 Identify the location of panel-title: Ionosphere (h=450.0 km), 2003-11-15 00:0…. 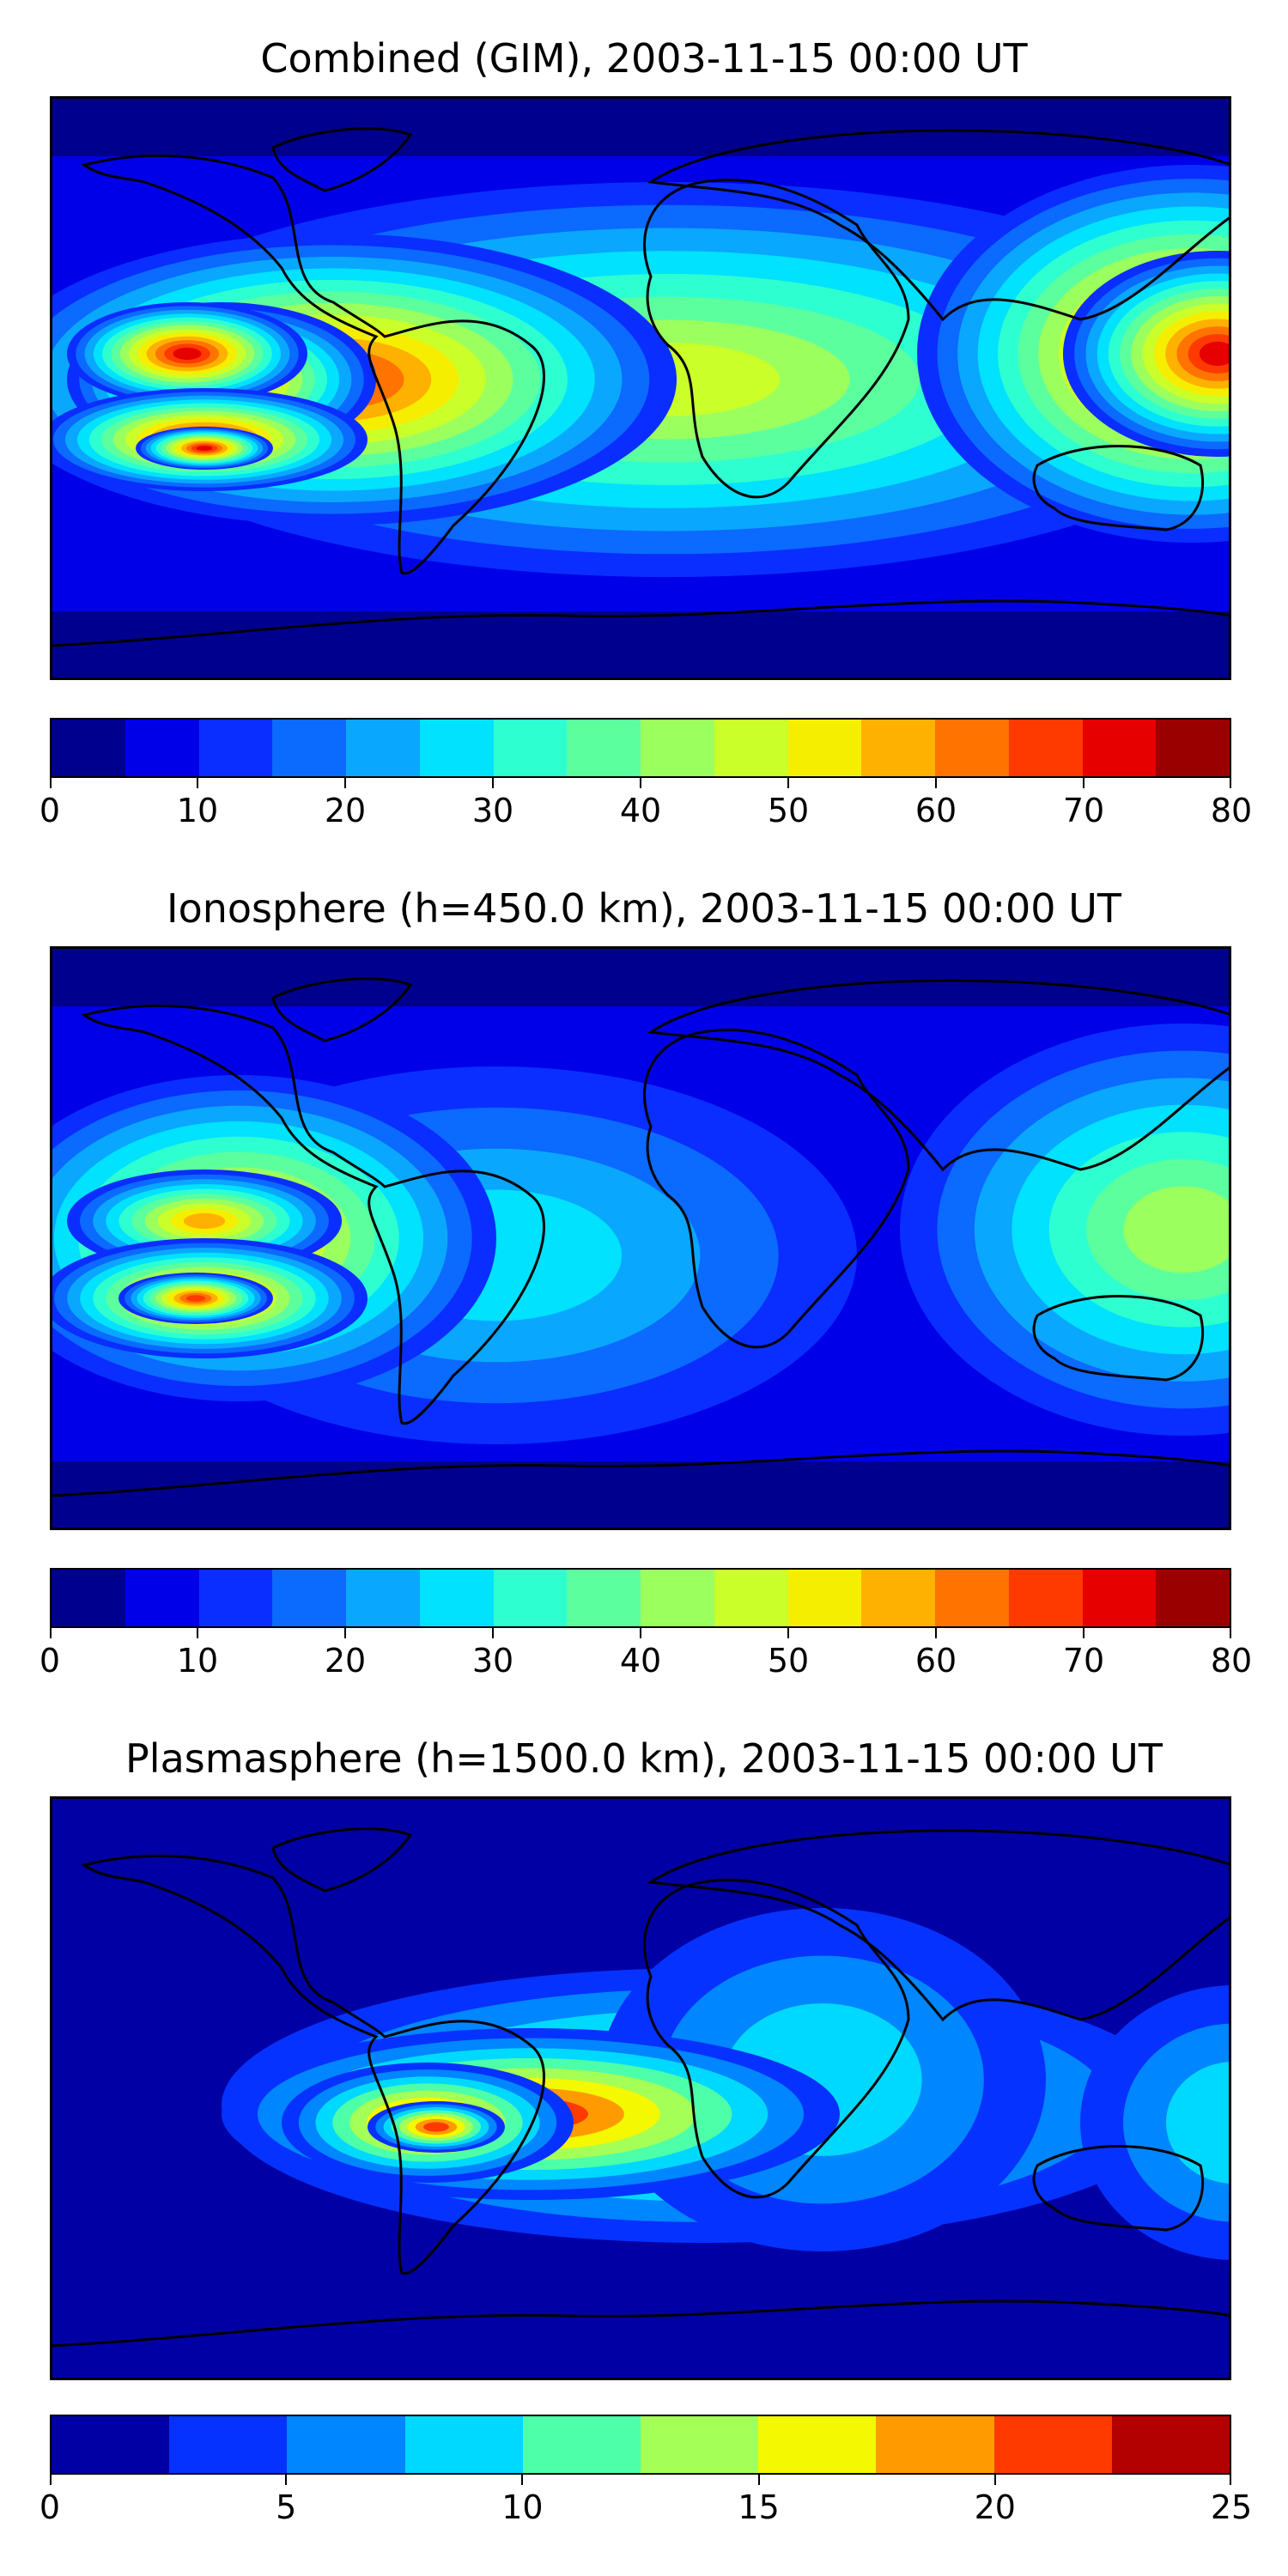
(644, 908).